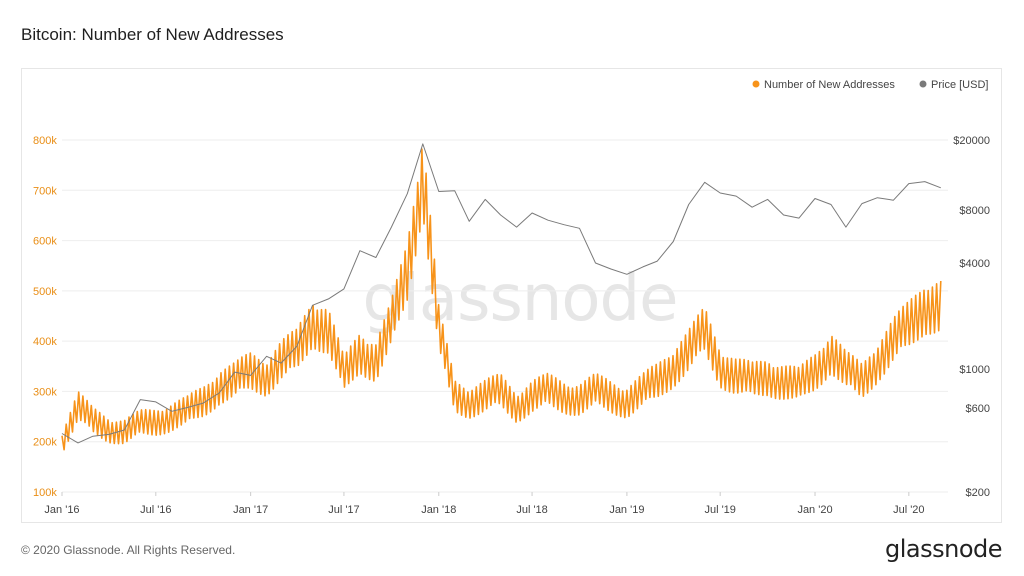 The height and width of the screenshot is (576, 1024). I want to click on left-tick-label: 600k, so click(45, 242).